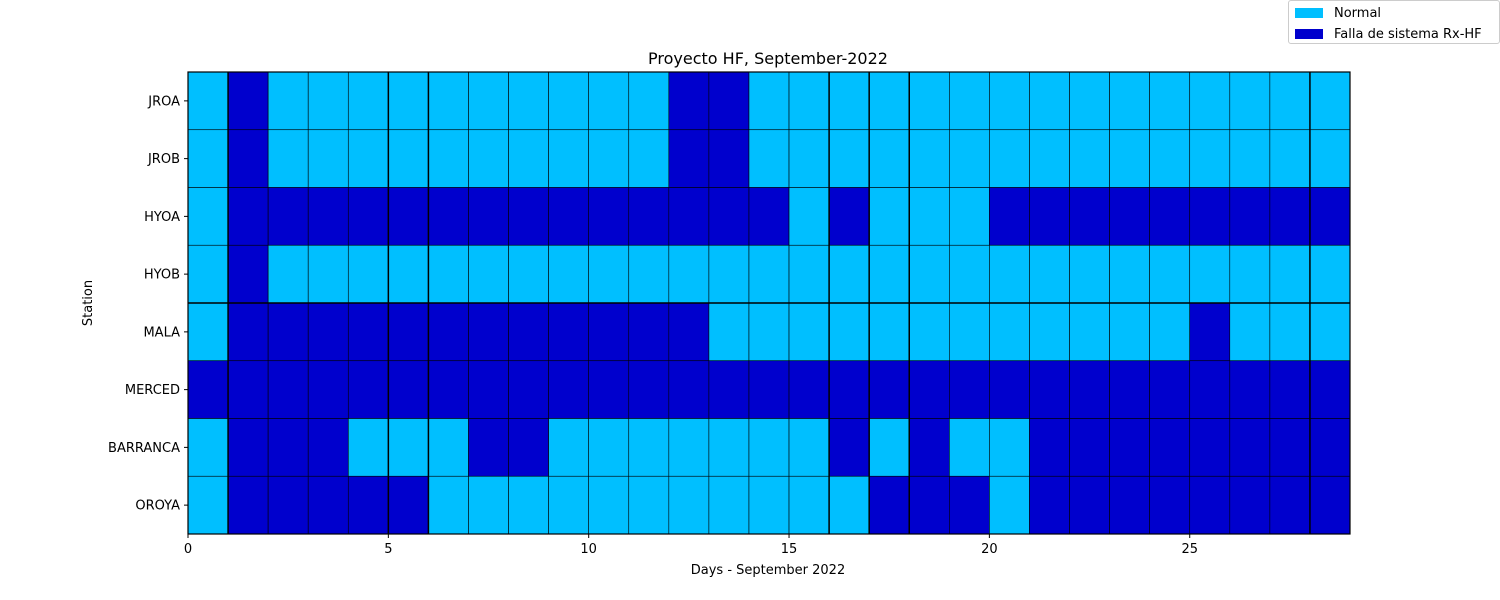 This screenshot has width=1500, height=600. I want to click on legend-item-normal: Normal, so click(1338, 13).